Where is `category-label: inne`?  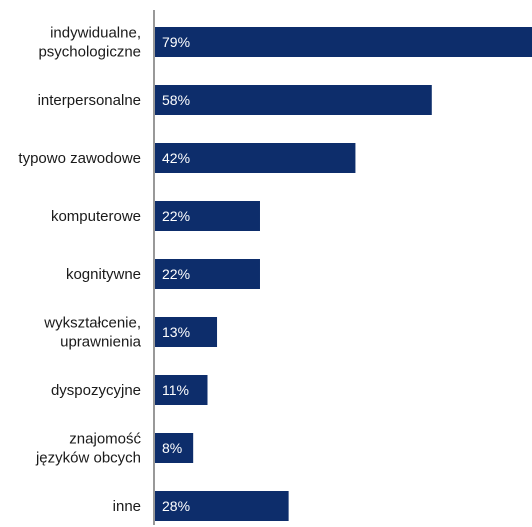 category-label: inne is located at coordinates (127, 506).